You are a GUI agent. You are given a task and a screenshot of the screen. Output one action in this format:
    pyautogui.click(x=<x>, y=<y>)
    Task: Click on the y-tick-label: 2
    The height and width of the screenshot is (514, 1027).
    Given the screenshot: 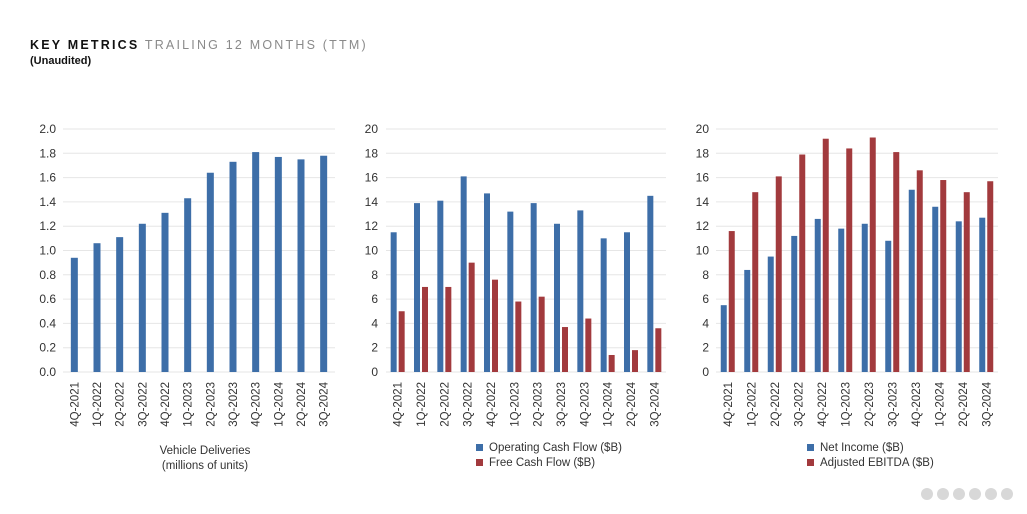 What is the action you would take?
    pyautogui.click(x=705, y=348)
    